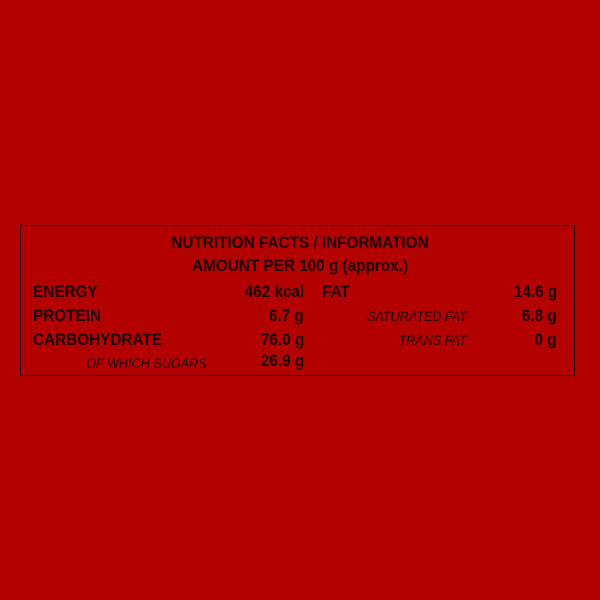 Image resolution: width=600 pixels, height=600 pixels. I want to click on saturated-fat-value: 6.8 g, so click(539, 315).